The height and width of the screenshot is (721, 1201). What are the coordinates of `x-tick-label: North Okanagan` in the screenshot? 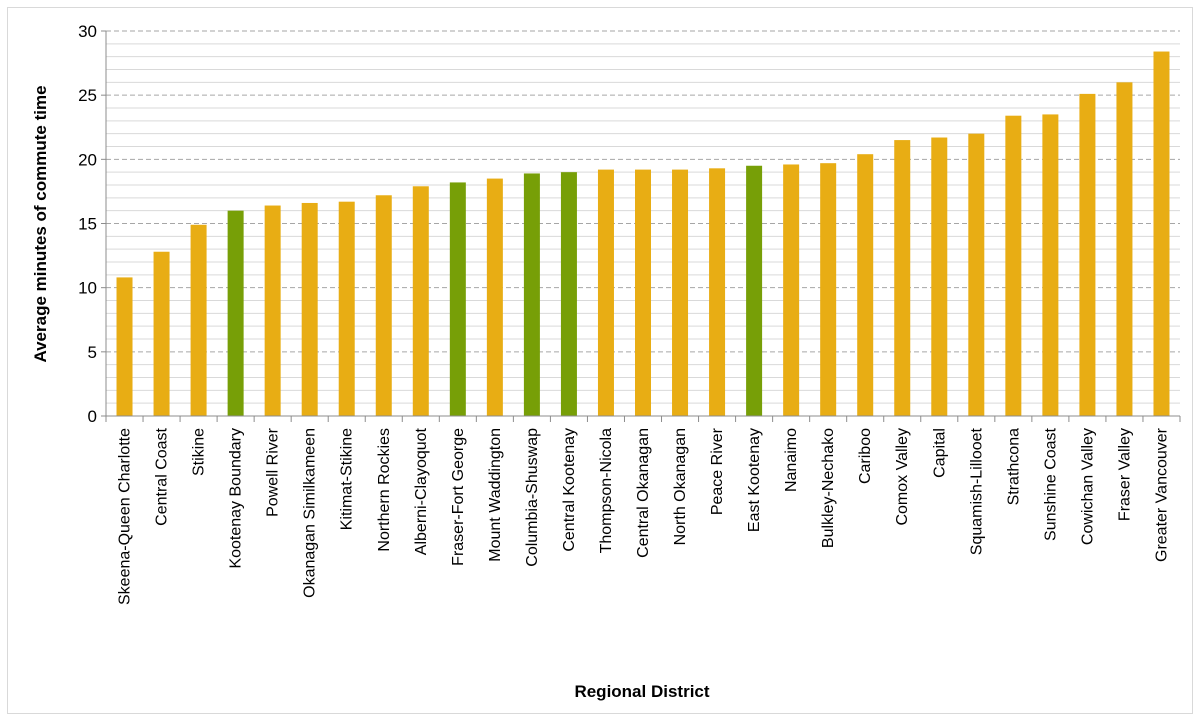 It's located at (680, 486).